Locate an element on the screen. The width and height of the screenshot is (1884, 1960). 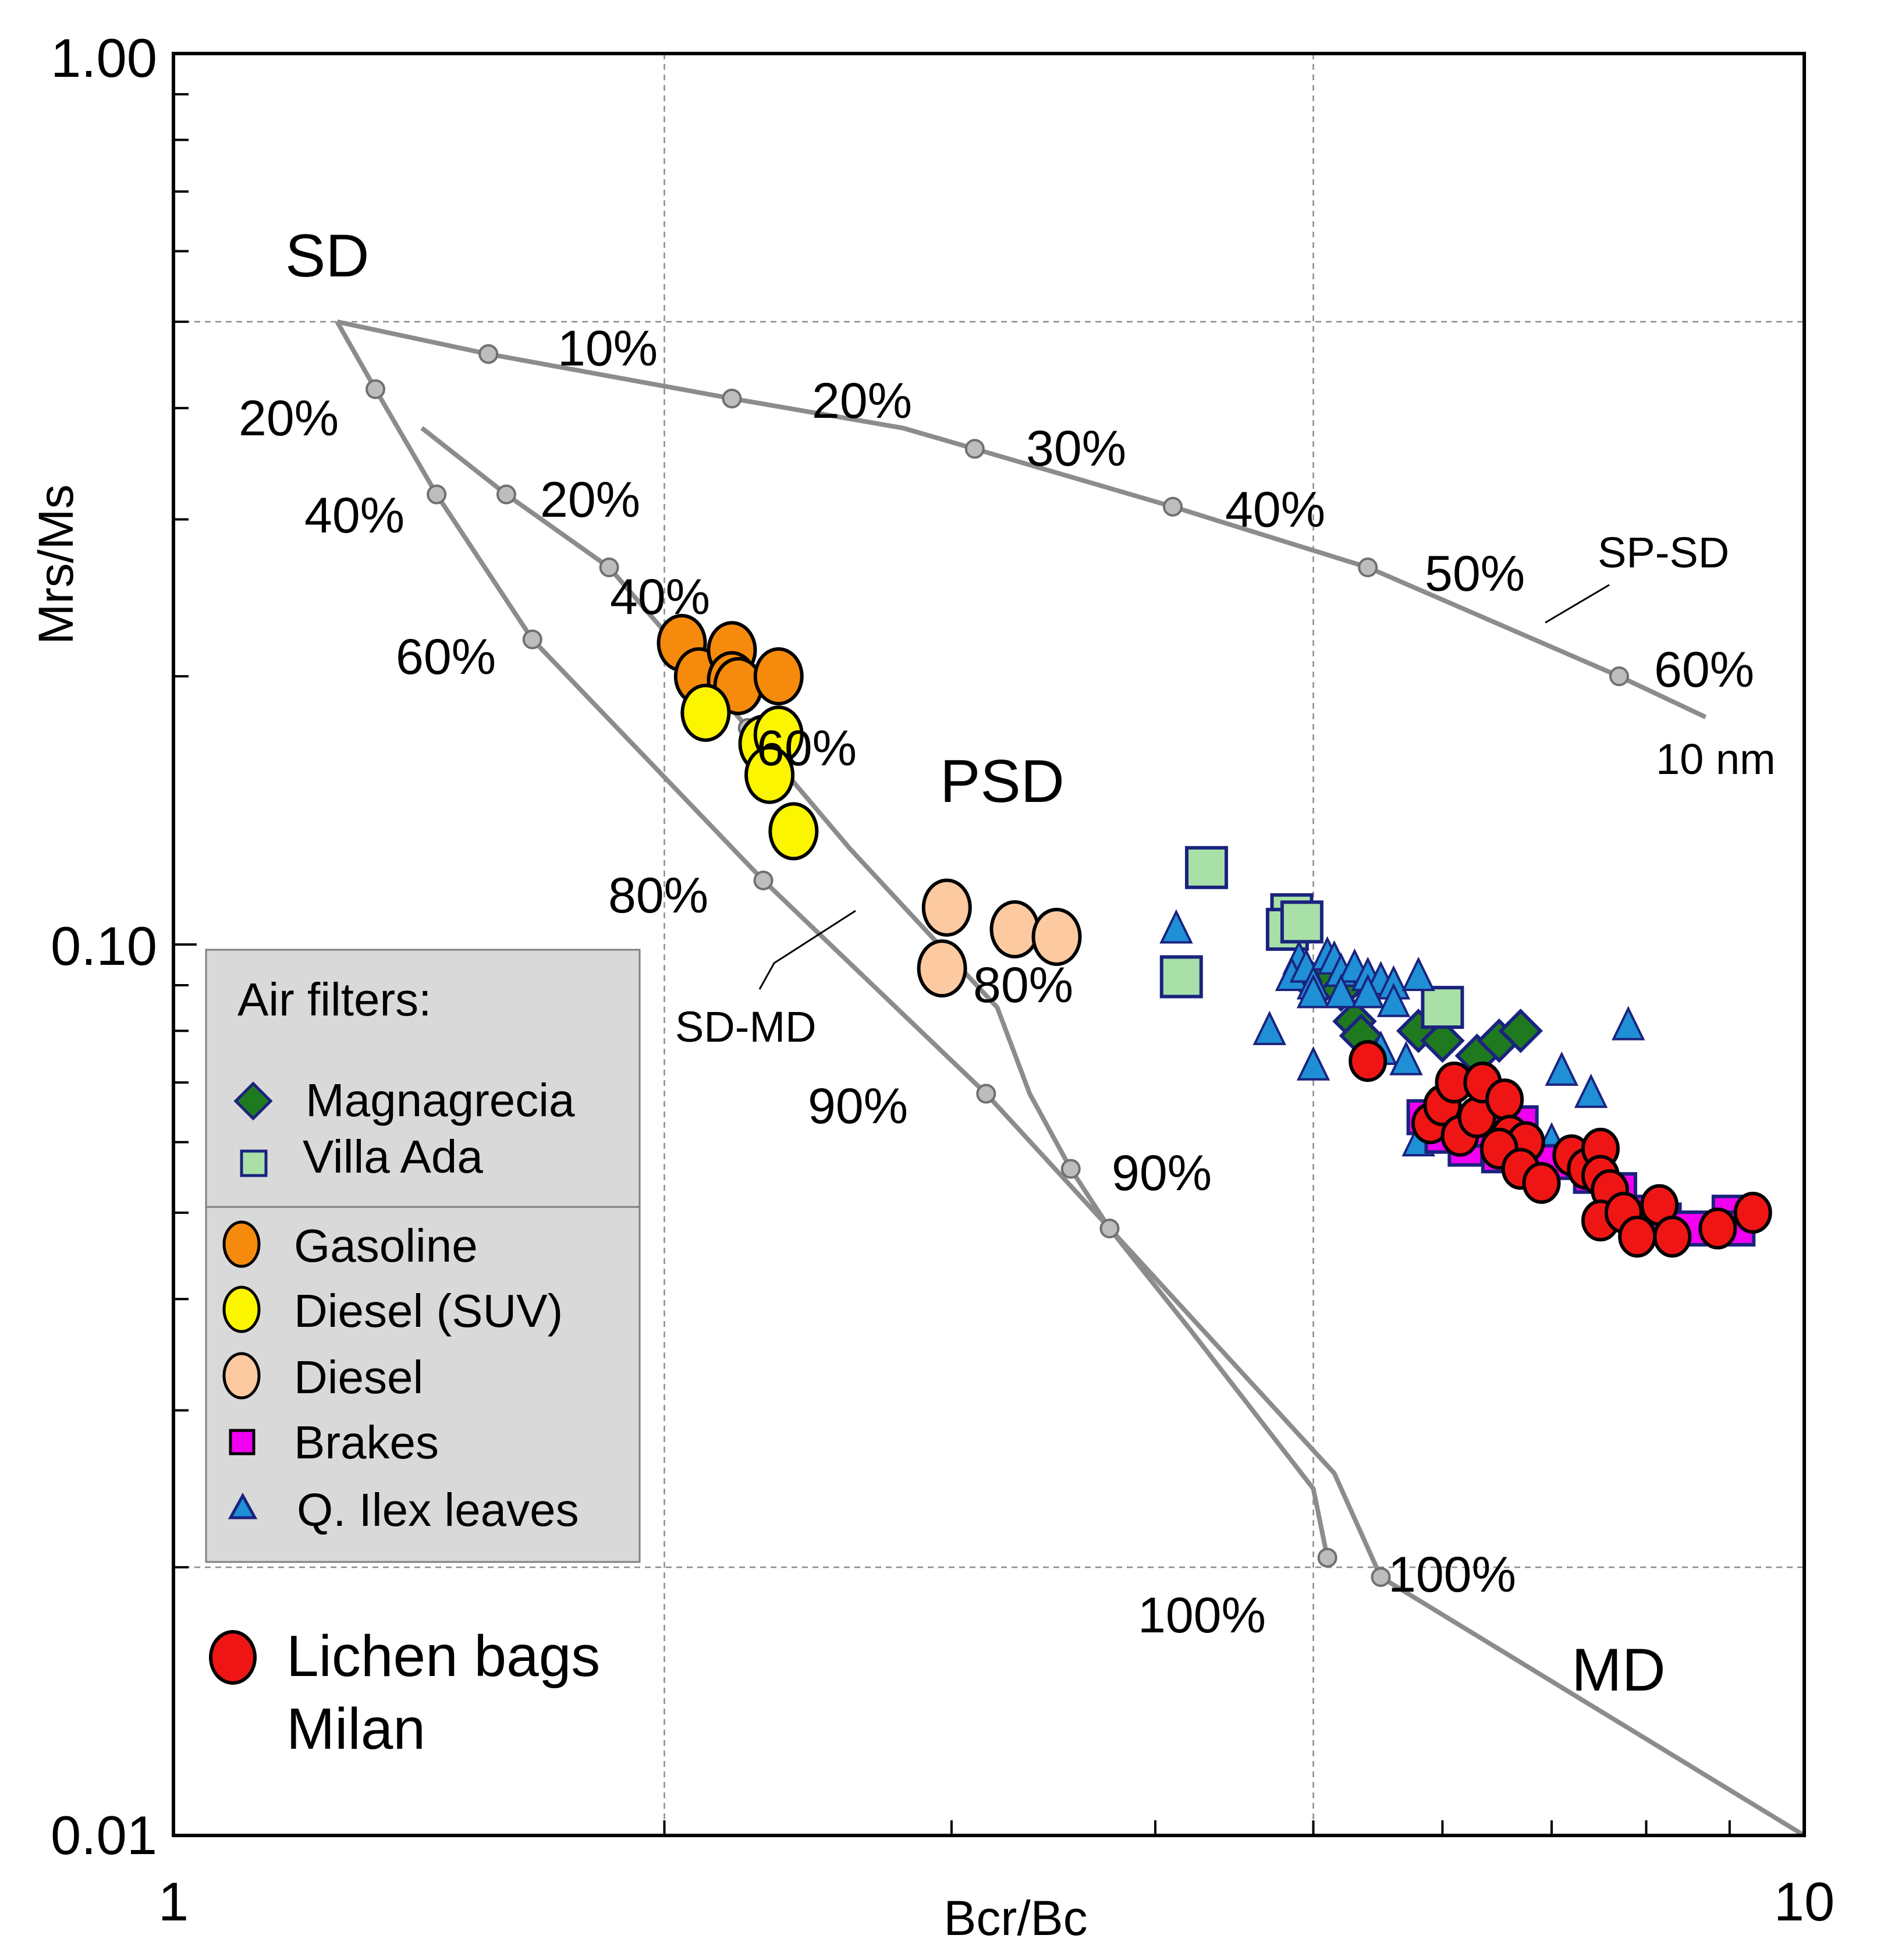
y-tick-label-1-00: 1.00 is located at coordinates (104, 58).